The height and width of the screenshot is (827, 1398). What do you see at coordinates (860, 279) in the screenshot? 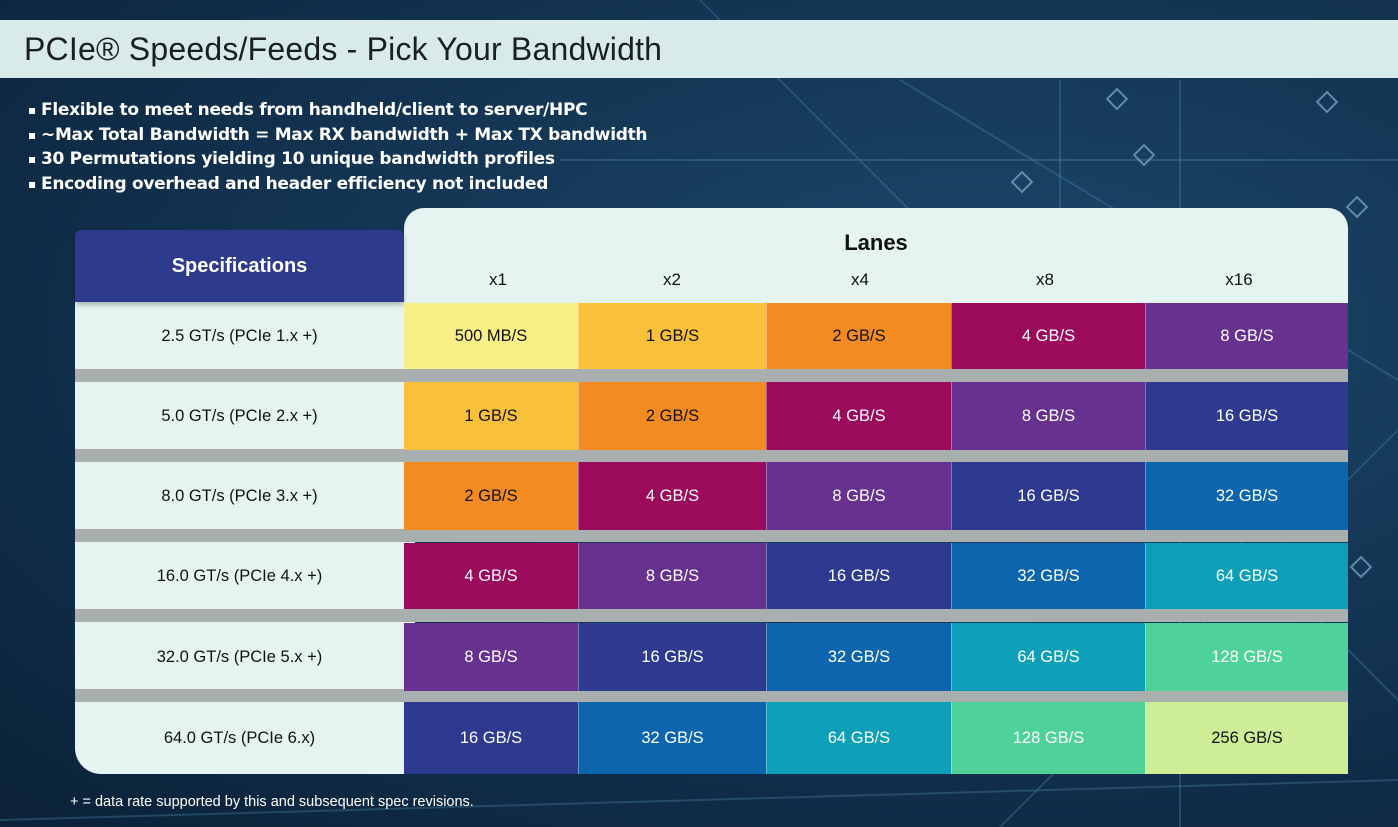
I see `lane-header-x4: x4` at bounding box center [860, 279].